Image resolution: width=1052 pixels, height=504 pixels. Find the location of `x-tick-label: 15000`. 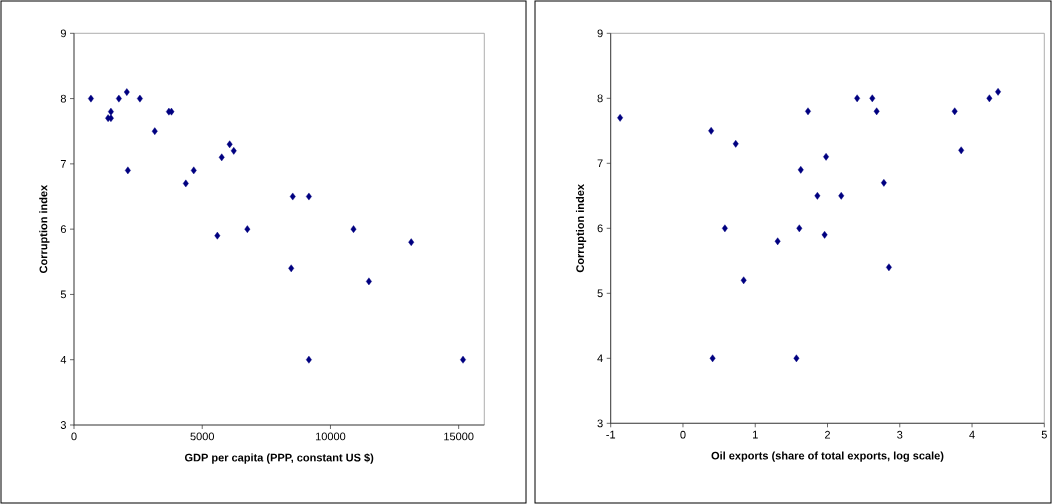

x-tick-label: 15000 is located at coordinates (459, 436).